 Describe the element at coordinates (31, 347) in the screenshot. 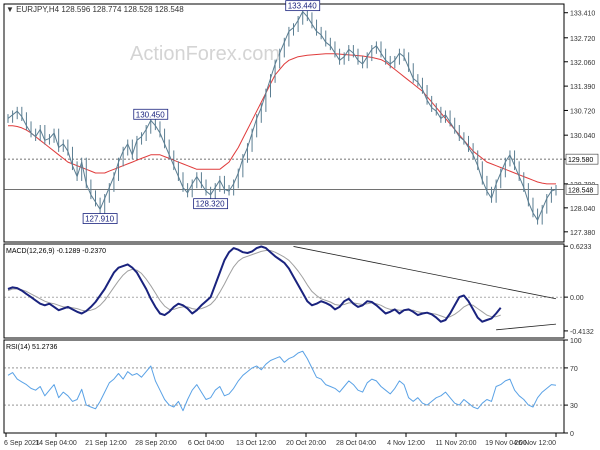

I see `rsi-title: RSI(14) 51.2736` at that location.